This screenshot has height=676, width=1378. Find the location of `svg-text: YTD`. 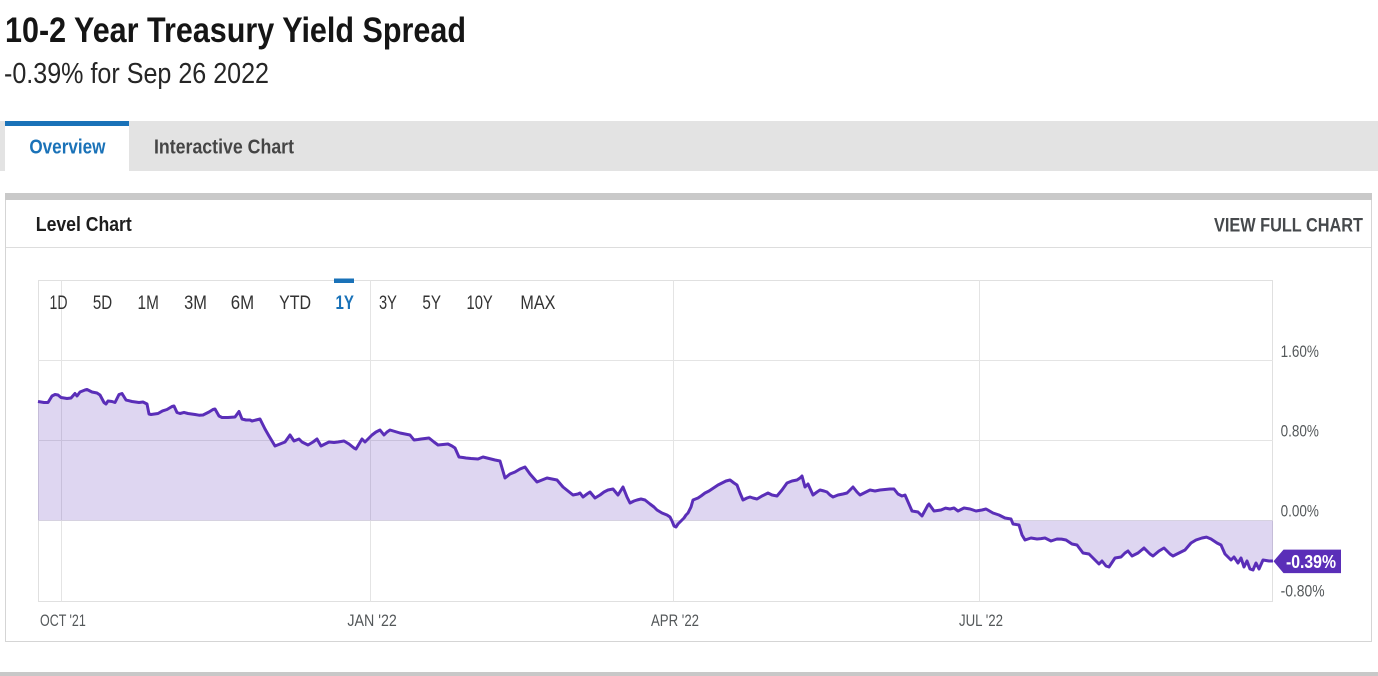

svg-text: YTD is located at coordinates (295, 303).